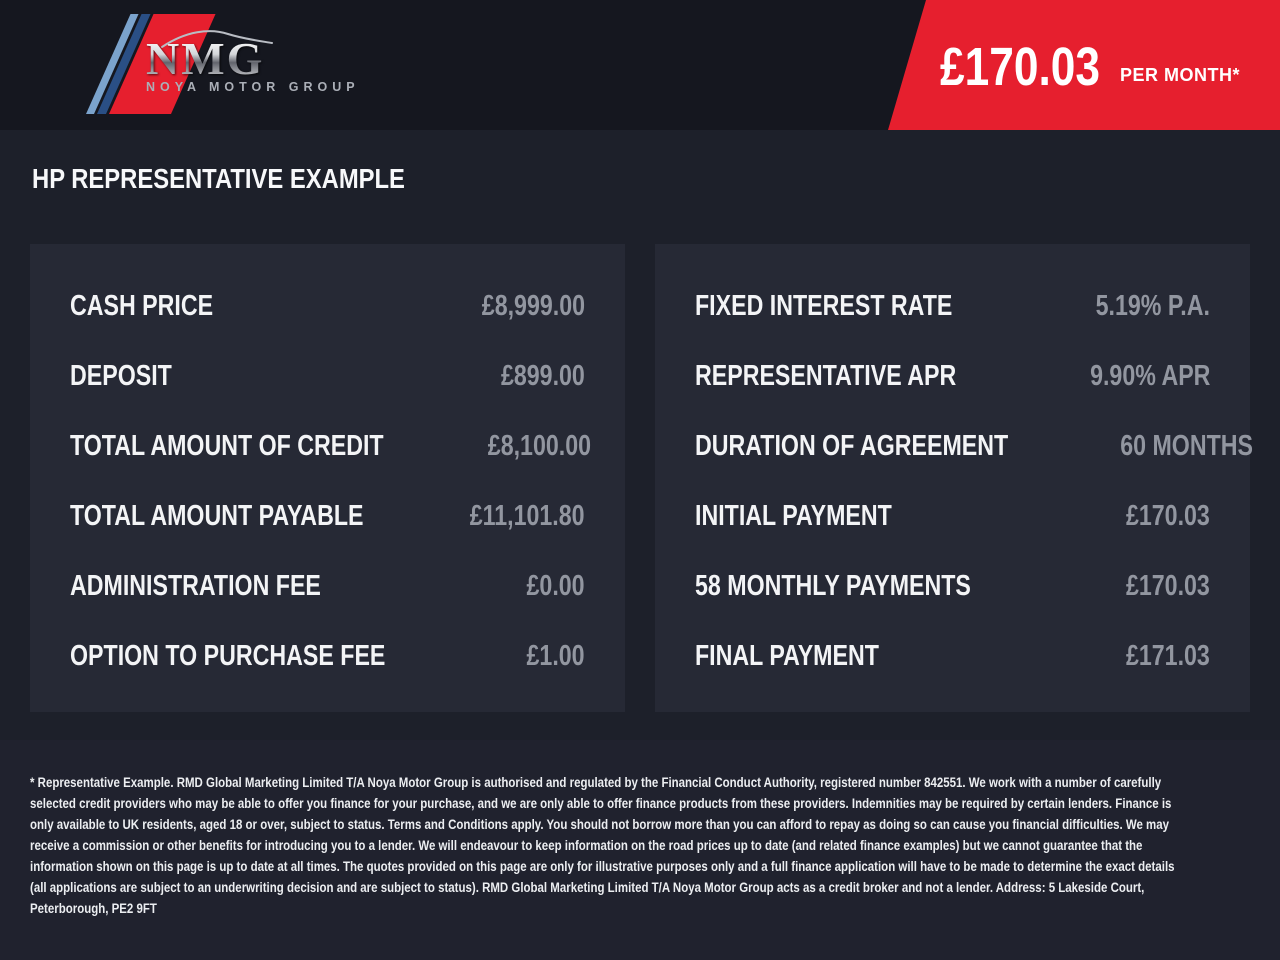  What do you see at coordinates (852, 445) in the screenshot?
I see `finance-row-label: DURATION OF AGREEMENT` at bounding box center [852, 445].